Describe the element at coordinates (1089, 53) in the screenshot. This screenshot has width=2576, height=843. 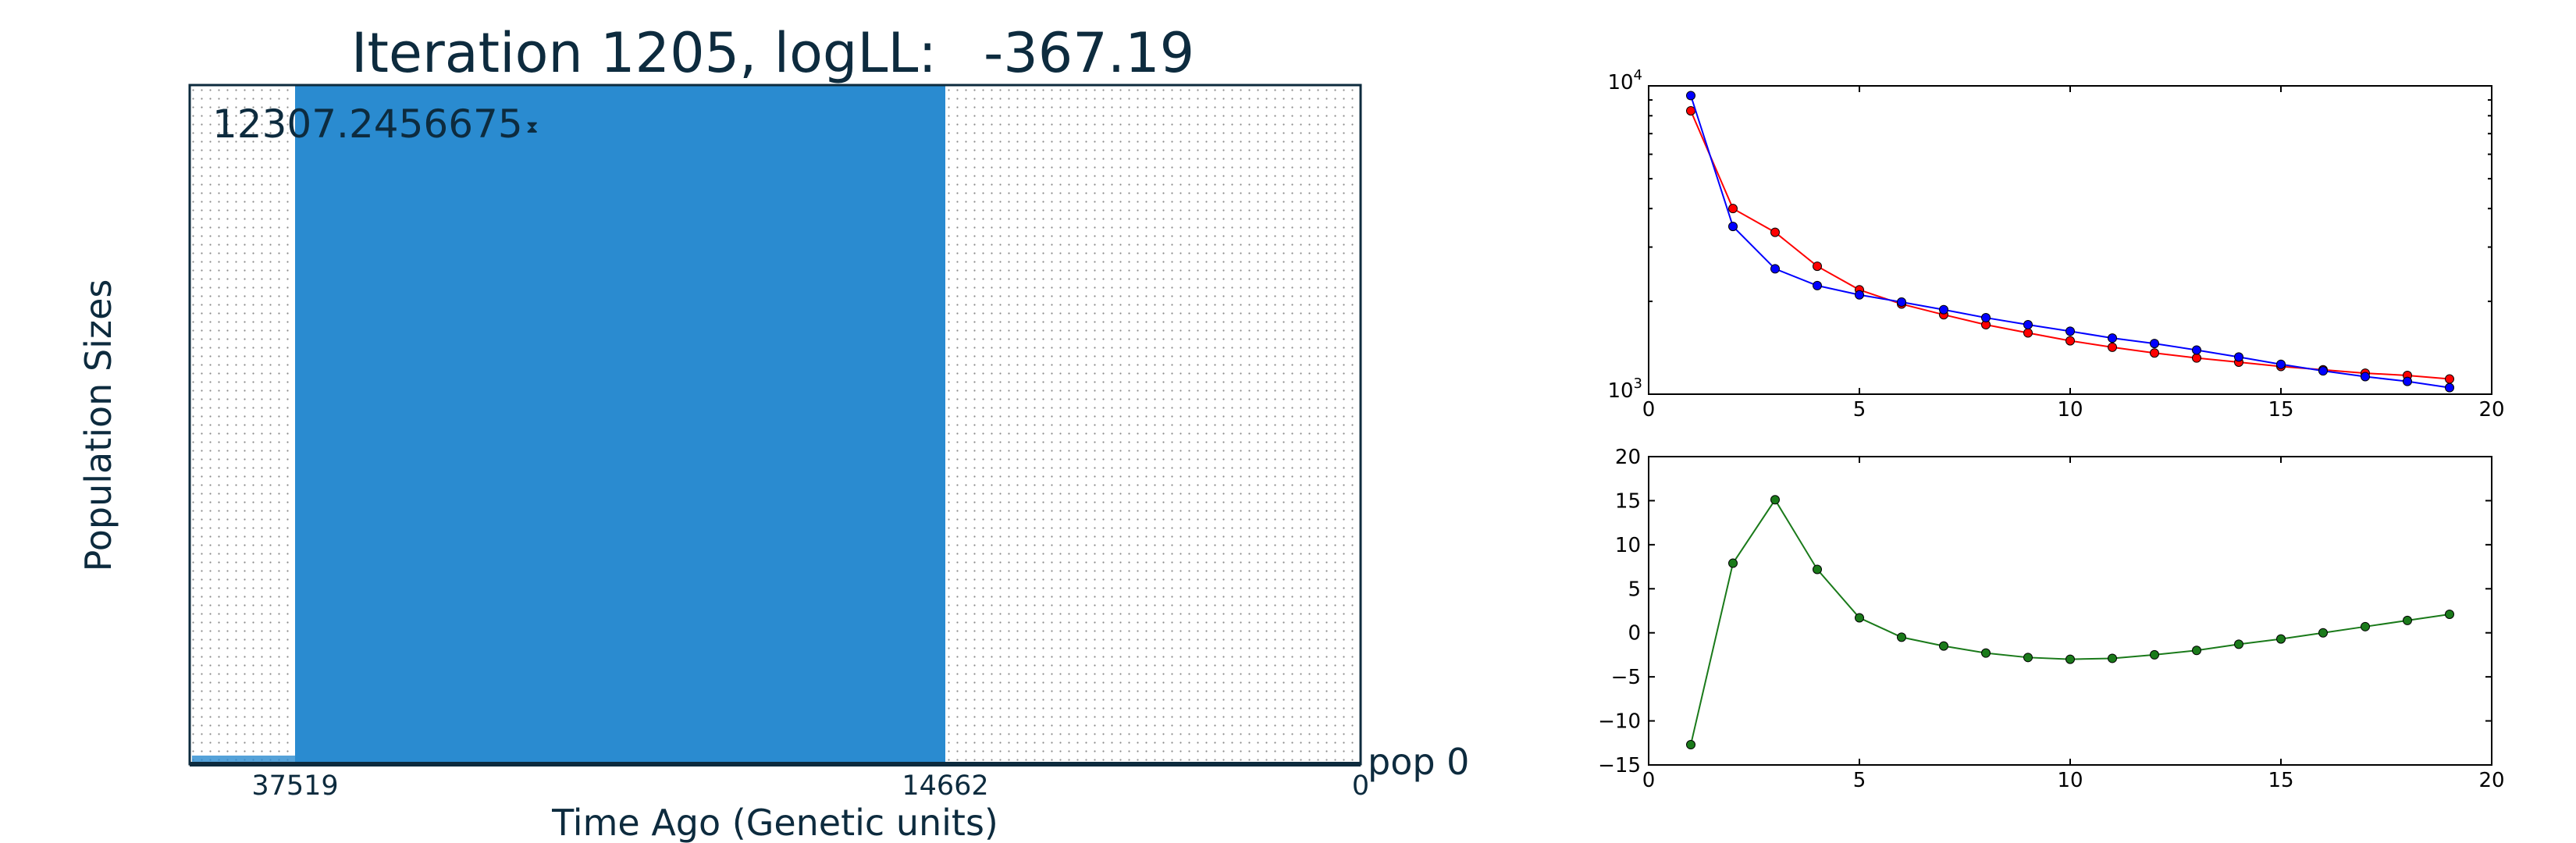
I see `title-loglikelihood: -367.19` at that location.